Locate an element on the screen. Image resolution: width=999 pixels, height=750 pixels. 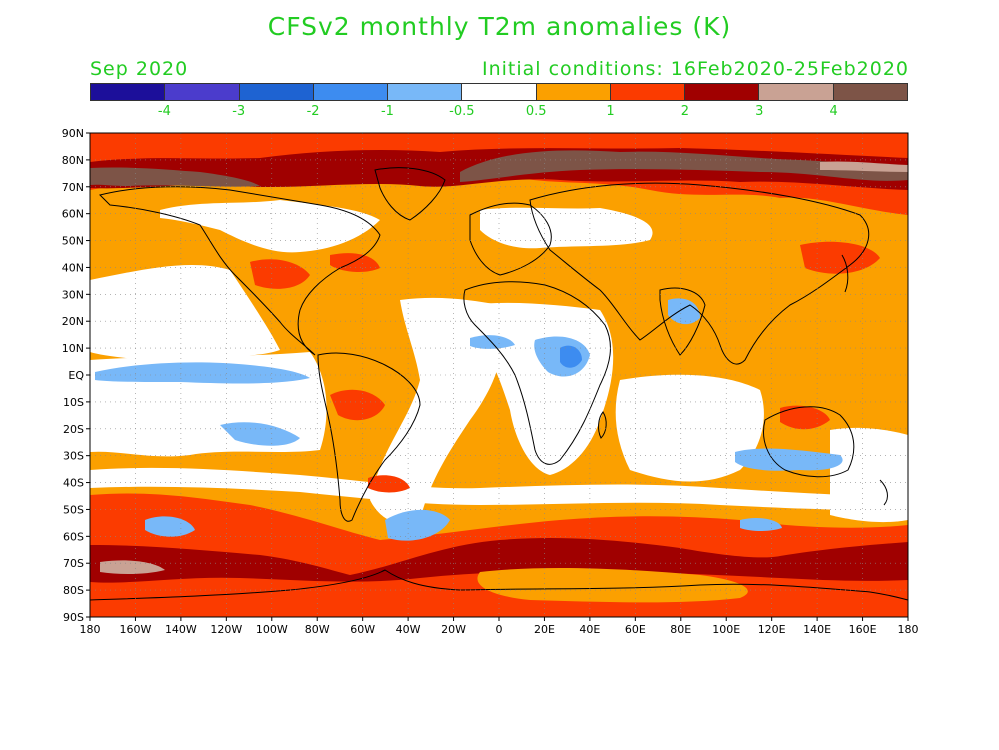
pink-southern-patch is located at coordinates (132, 567).